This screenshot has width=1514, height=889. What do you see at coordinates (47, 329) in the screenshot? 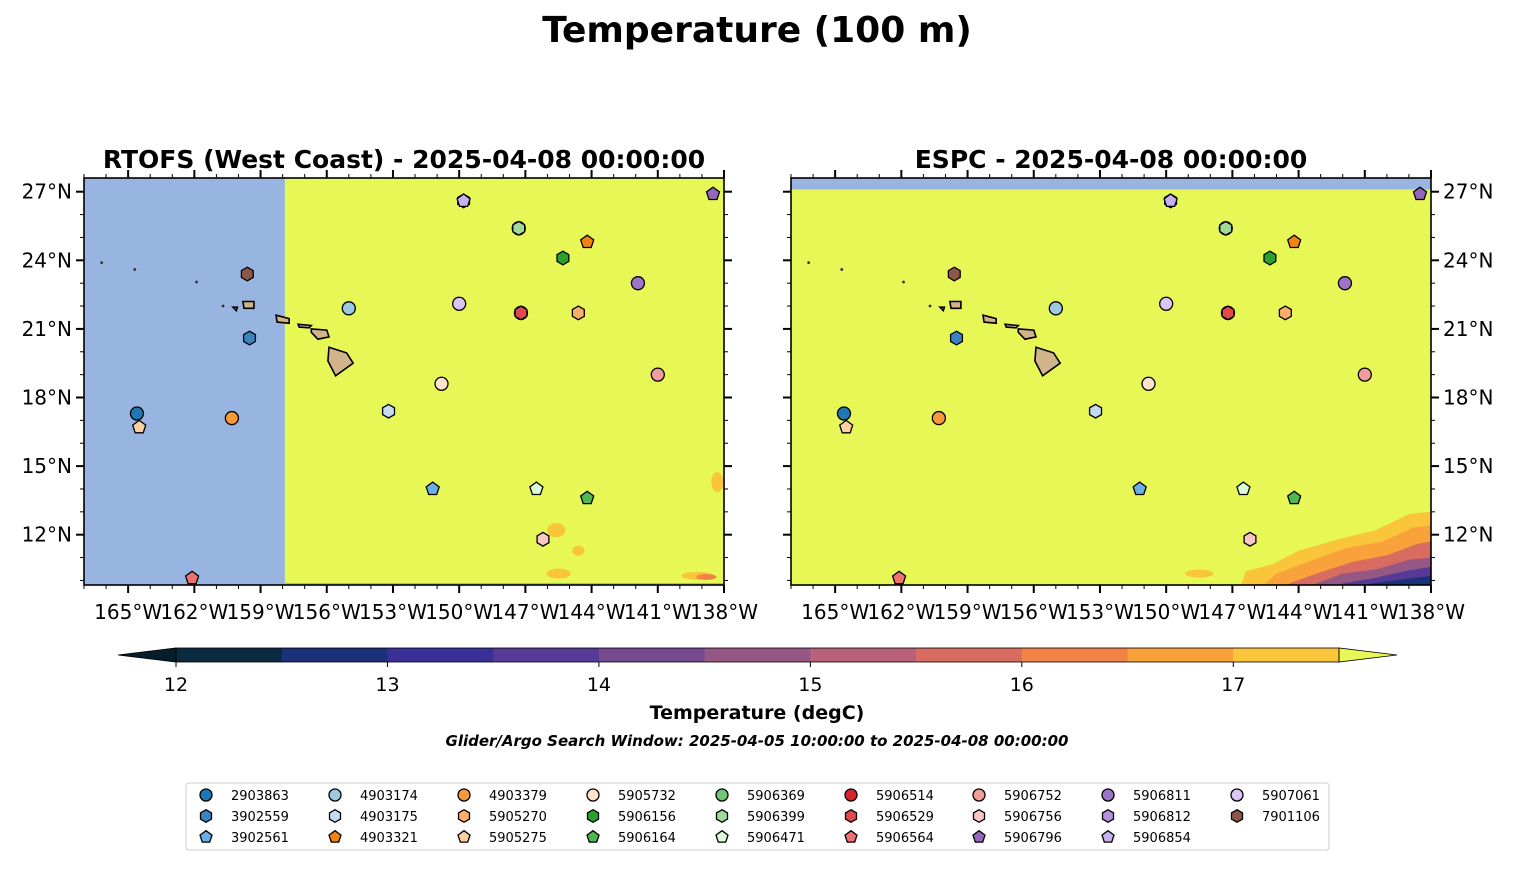
I see `lat-tick-label: 21°N` at bounding box center [47, 329].